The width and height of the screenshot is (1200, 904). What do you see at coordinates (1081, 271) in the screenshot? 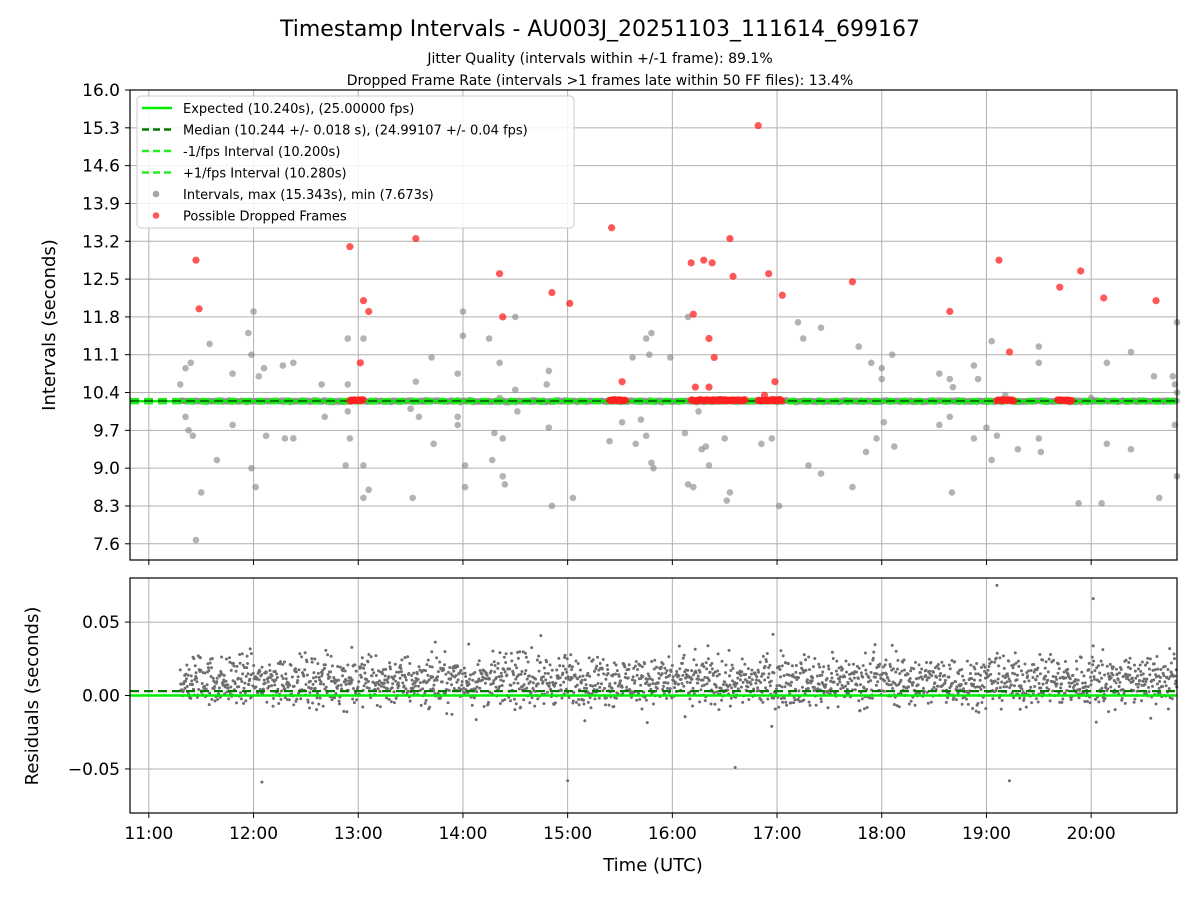
I see `dropped-frame-point` at bounding box center [1081, 271].